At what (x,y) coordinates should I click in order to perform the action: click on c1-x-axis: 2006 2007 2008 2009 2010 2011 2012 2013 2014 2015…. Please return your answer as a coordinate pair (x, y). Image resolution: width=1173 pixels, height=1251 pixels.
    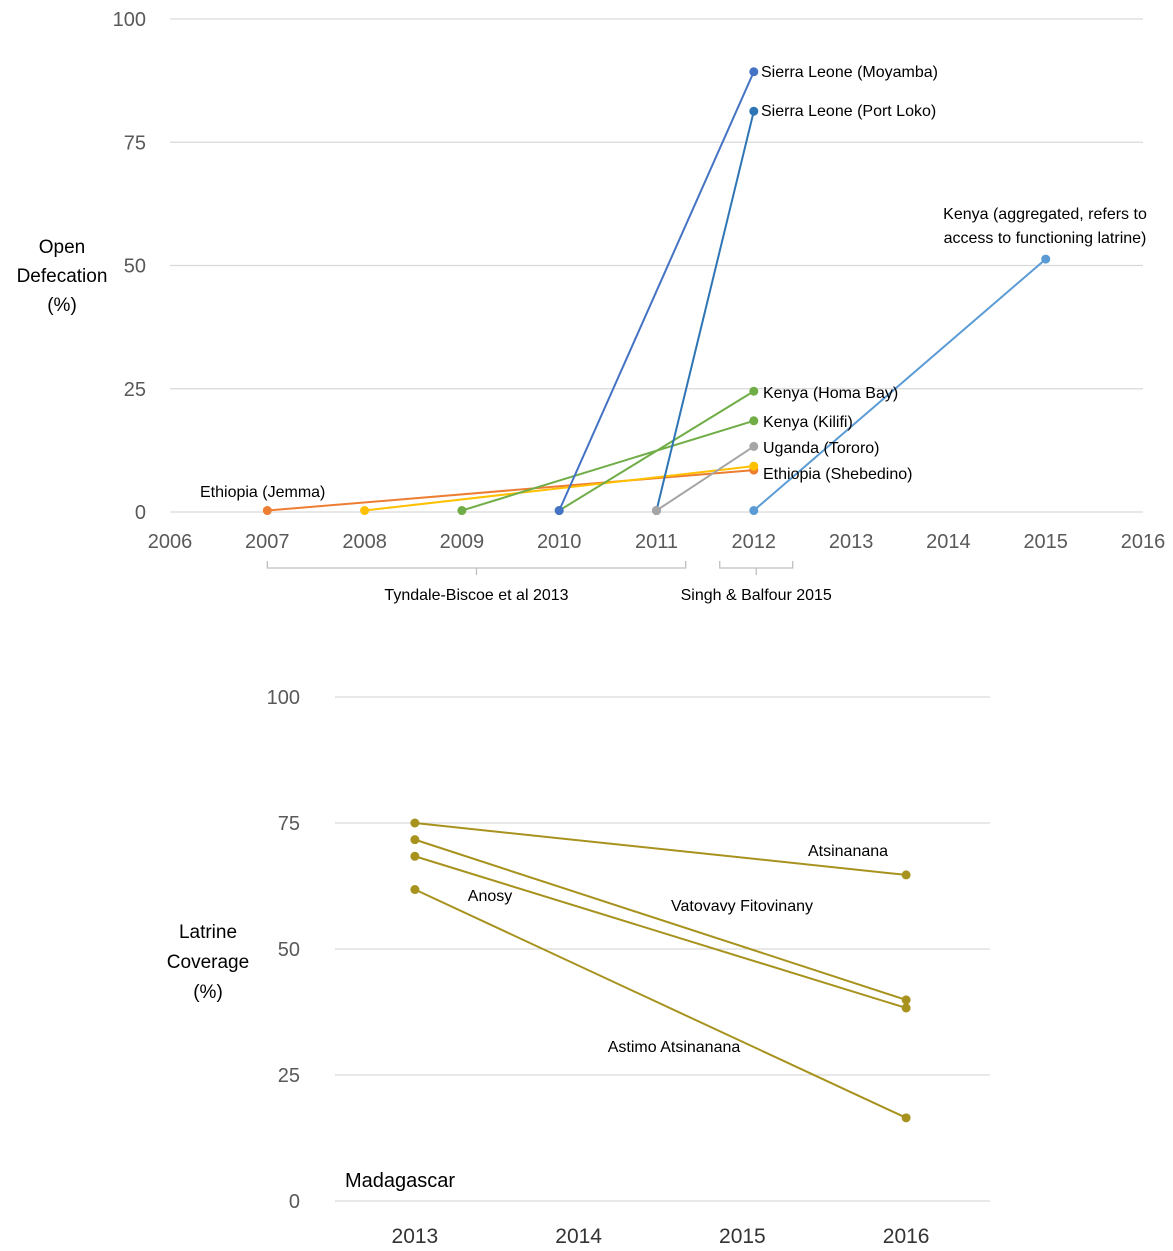
    Looking at the image, I should click on (657, 542).